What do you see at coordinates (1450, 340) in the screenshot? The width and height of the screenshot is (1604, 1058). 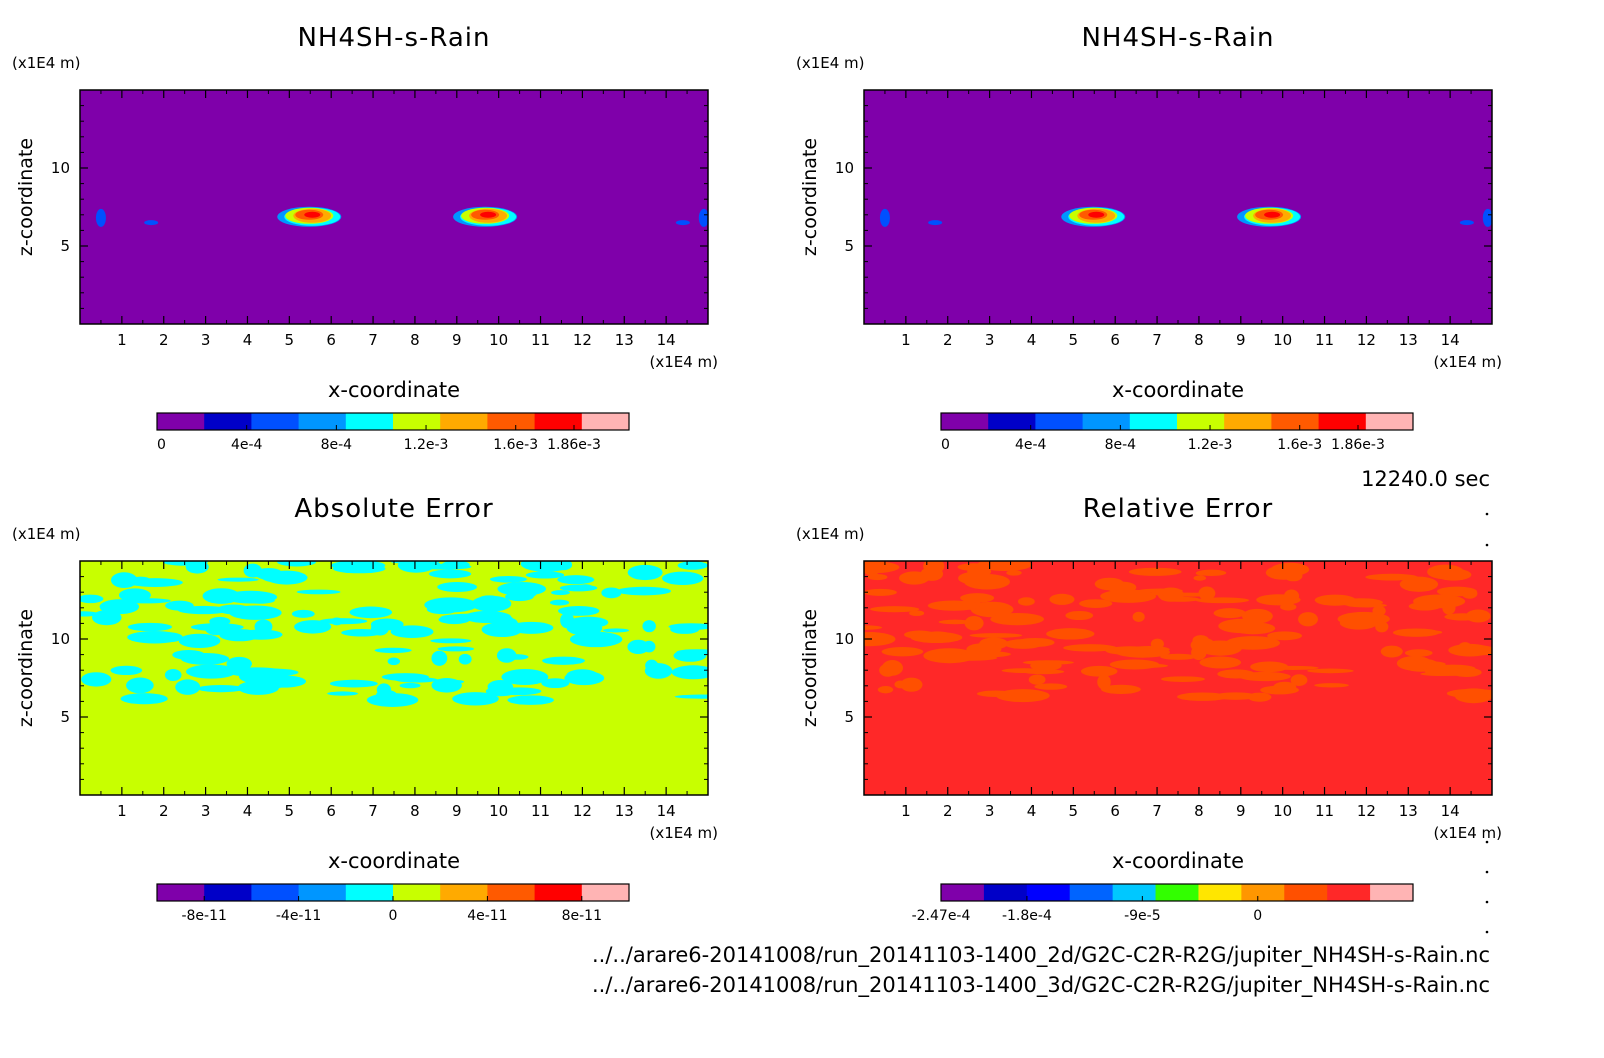 I see `x-tick-label: 14` at bounding box center [1450, 340].